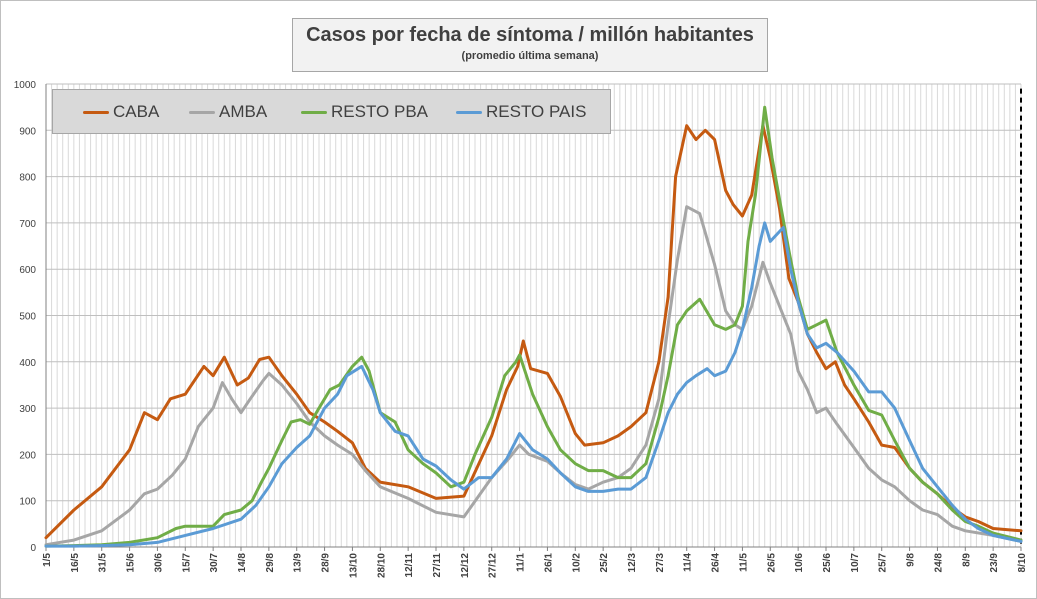  I want to click on x-tick-label: 8/10, so click(1022, 563).